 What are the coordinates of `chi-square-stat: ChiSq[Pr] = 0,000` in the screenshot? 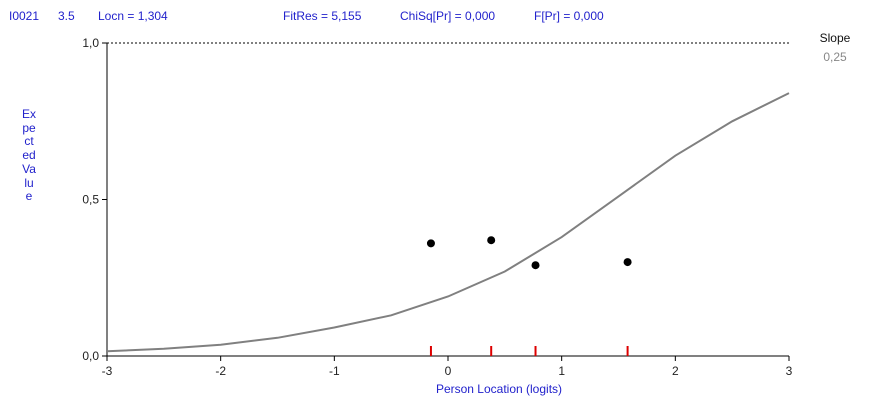 It's located at (448, 16).